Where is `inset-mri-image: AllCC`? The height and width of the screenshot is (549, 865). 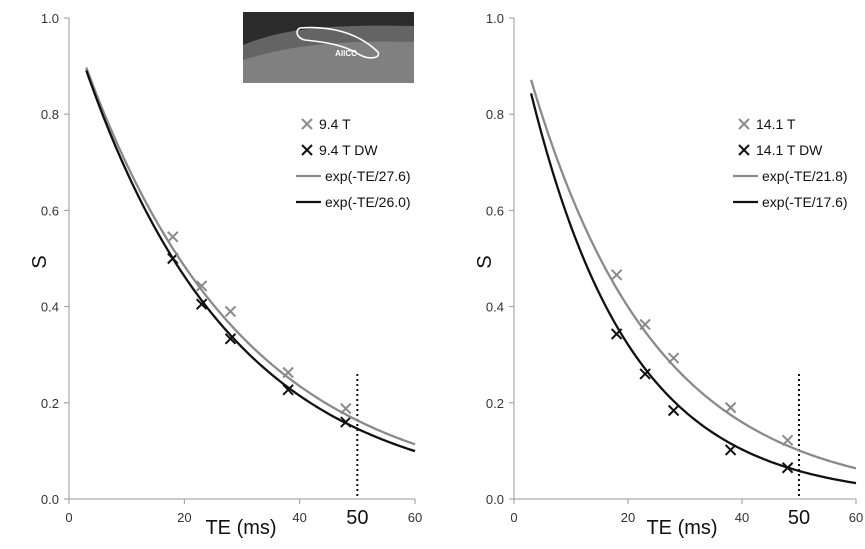 inset-mri-image: AllCC is located at coordinates (328, 48).